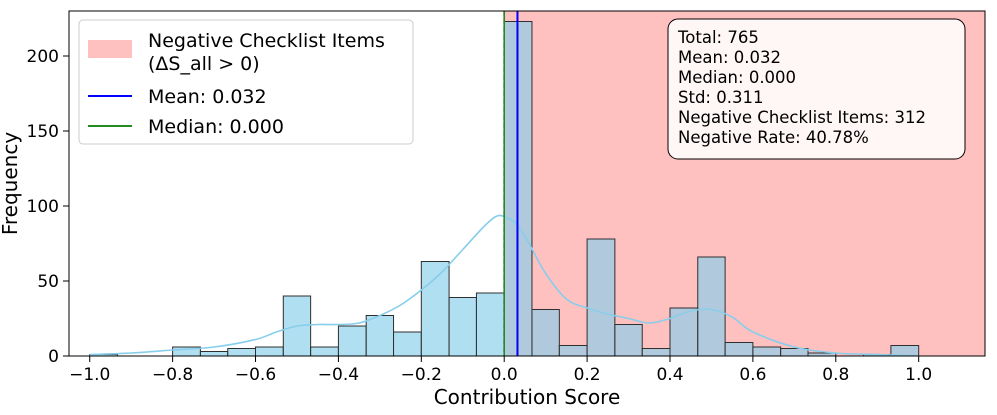 The image size is (997, 415). Describe the element at coordinates (718, 37) in the screenshot. I see `stats-total: Total: 765` at that location.